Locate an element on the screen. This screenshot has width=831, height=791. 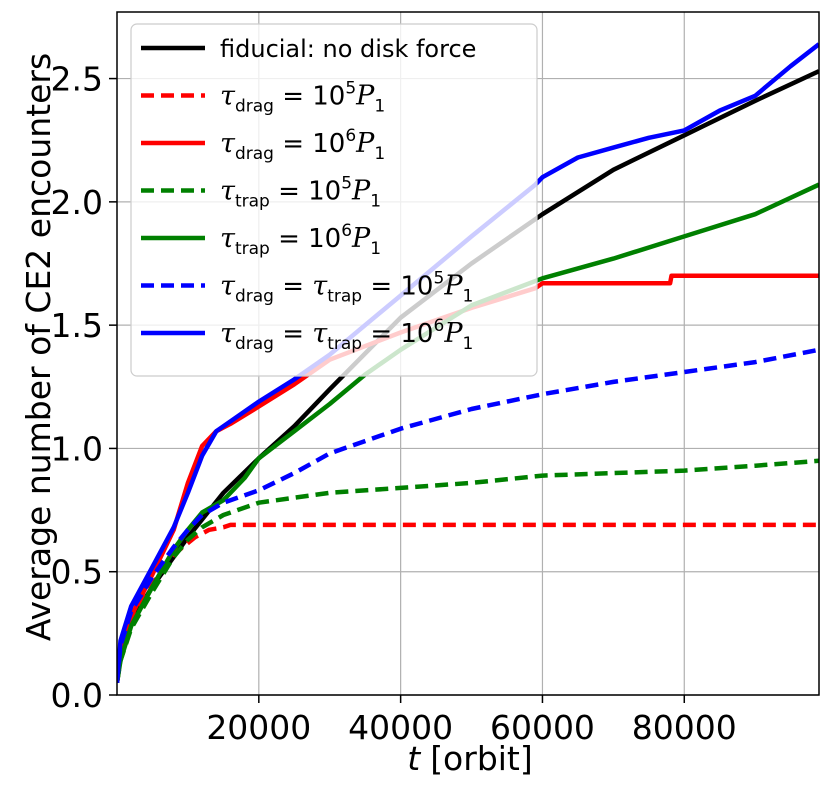
legend-label-7: τdrag = τtrap = 106P1 is located at coordinates (346, 335).